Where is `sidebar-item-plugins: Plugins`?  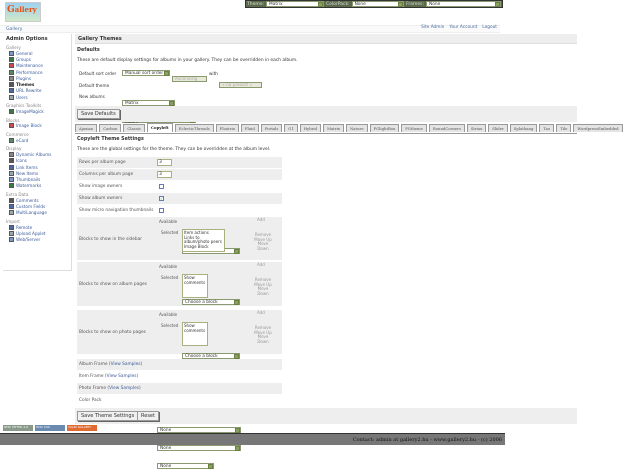 sidebar-item-plugins: Plugins is located at coordinates (38, 78).